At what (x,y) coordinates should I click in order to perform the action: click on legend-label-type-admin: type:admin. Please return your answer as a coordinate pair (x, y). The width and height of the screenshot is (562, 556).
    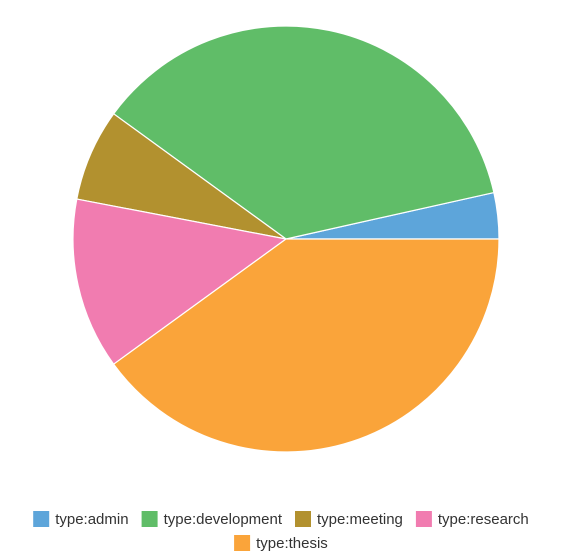
    Looking at the image, I should click on (91, 519).